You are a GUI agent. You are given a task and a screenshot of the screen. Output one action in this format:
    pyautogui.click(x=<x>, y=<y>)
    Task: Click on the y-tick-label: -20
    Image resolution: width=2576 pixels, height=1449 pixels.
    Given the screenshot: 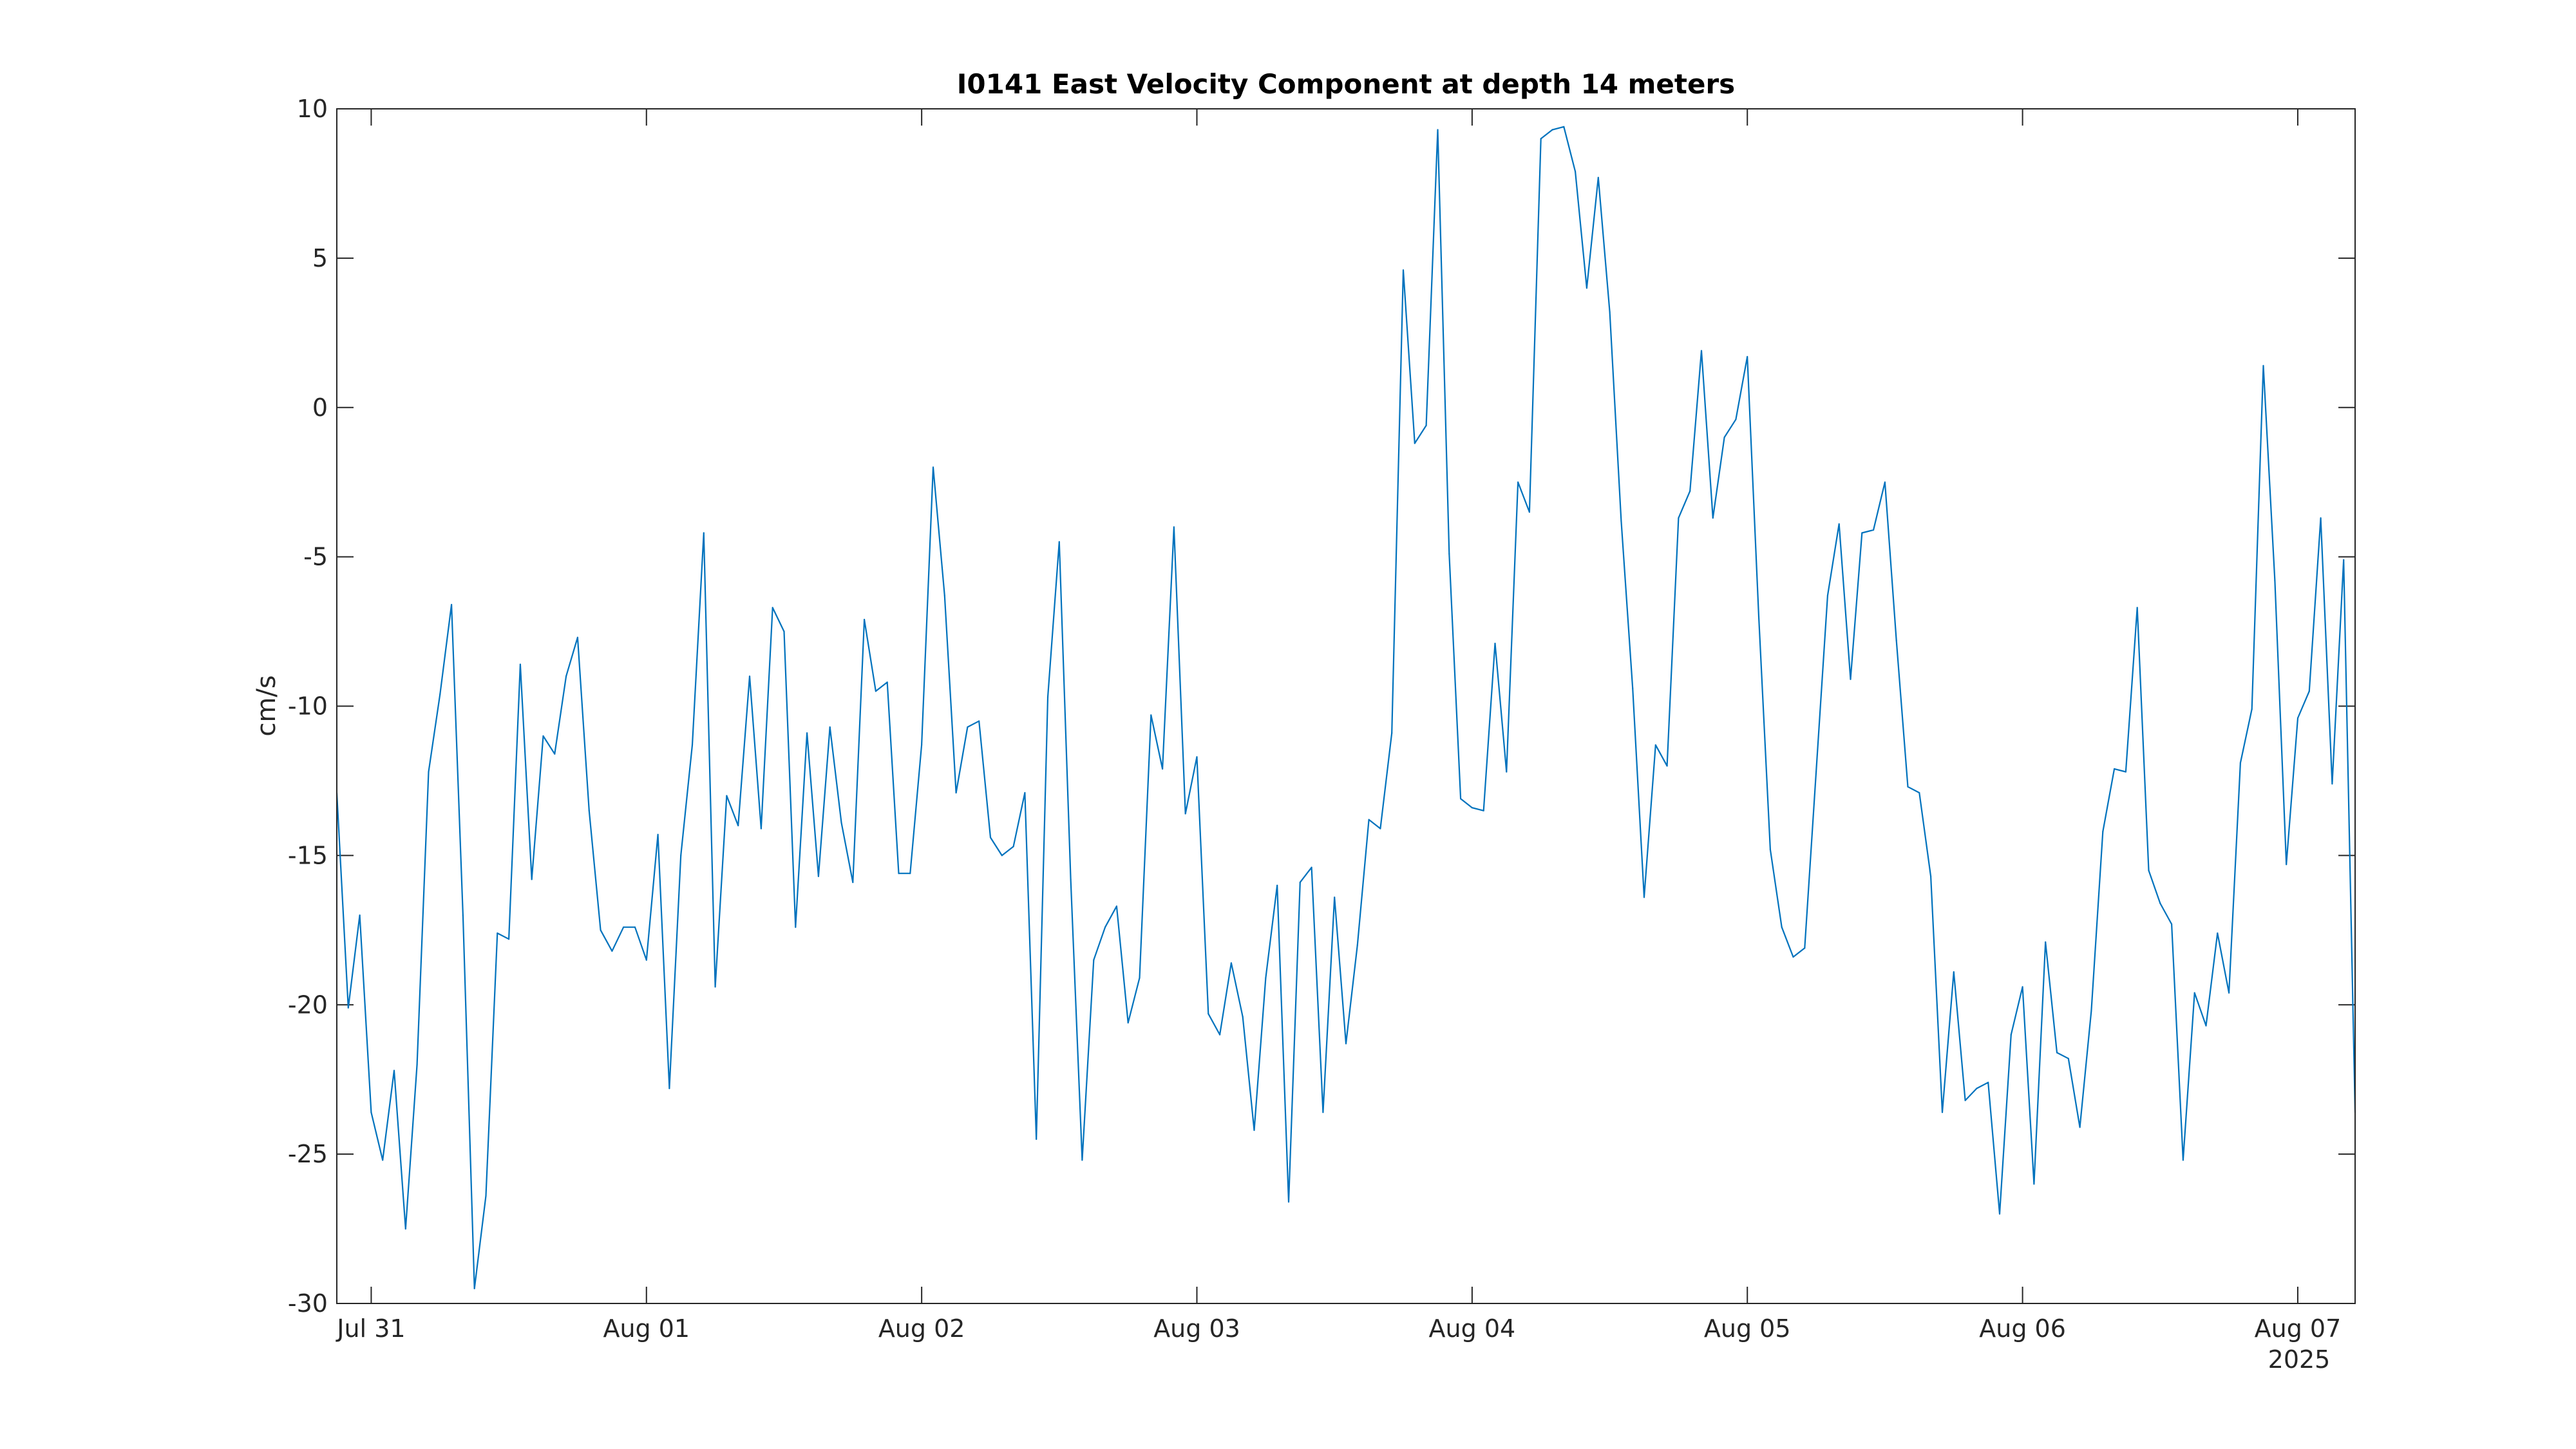 What is the action you would take?
    pyautogui.click(x=308, y=1005)
    